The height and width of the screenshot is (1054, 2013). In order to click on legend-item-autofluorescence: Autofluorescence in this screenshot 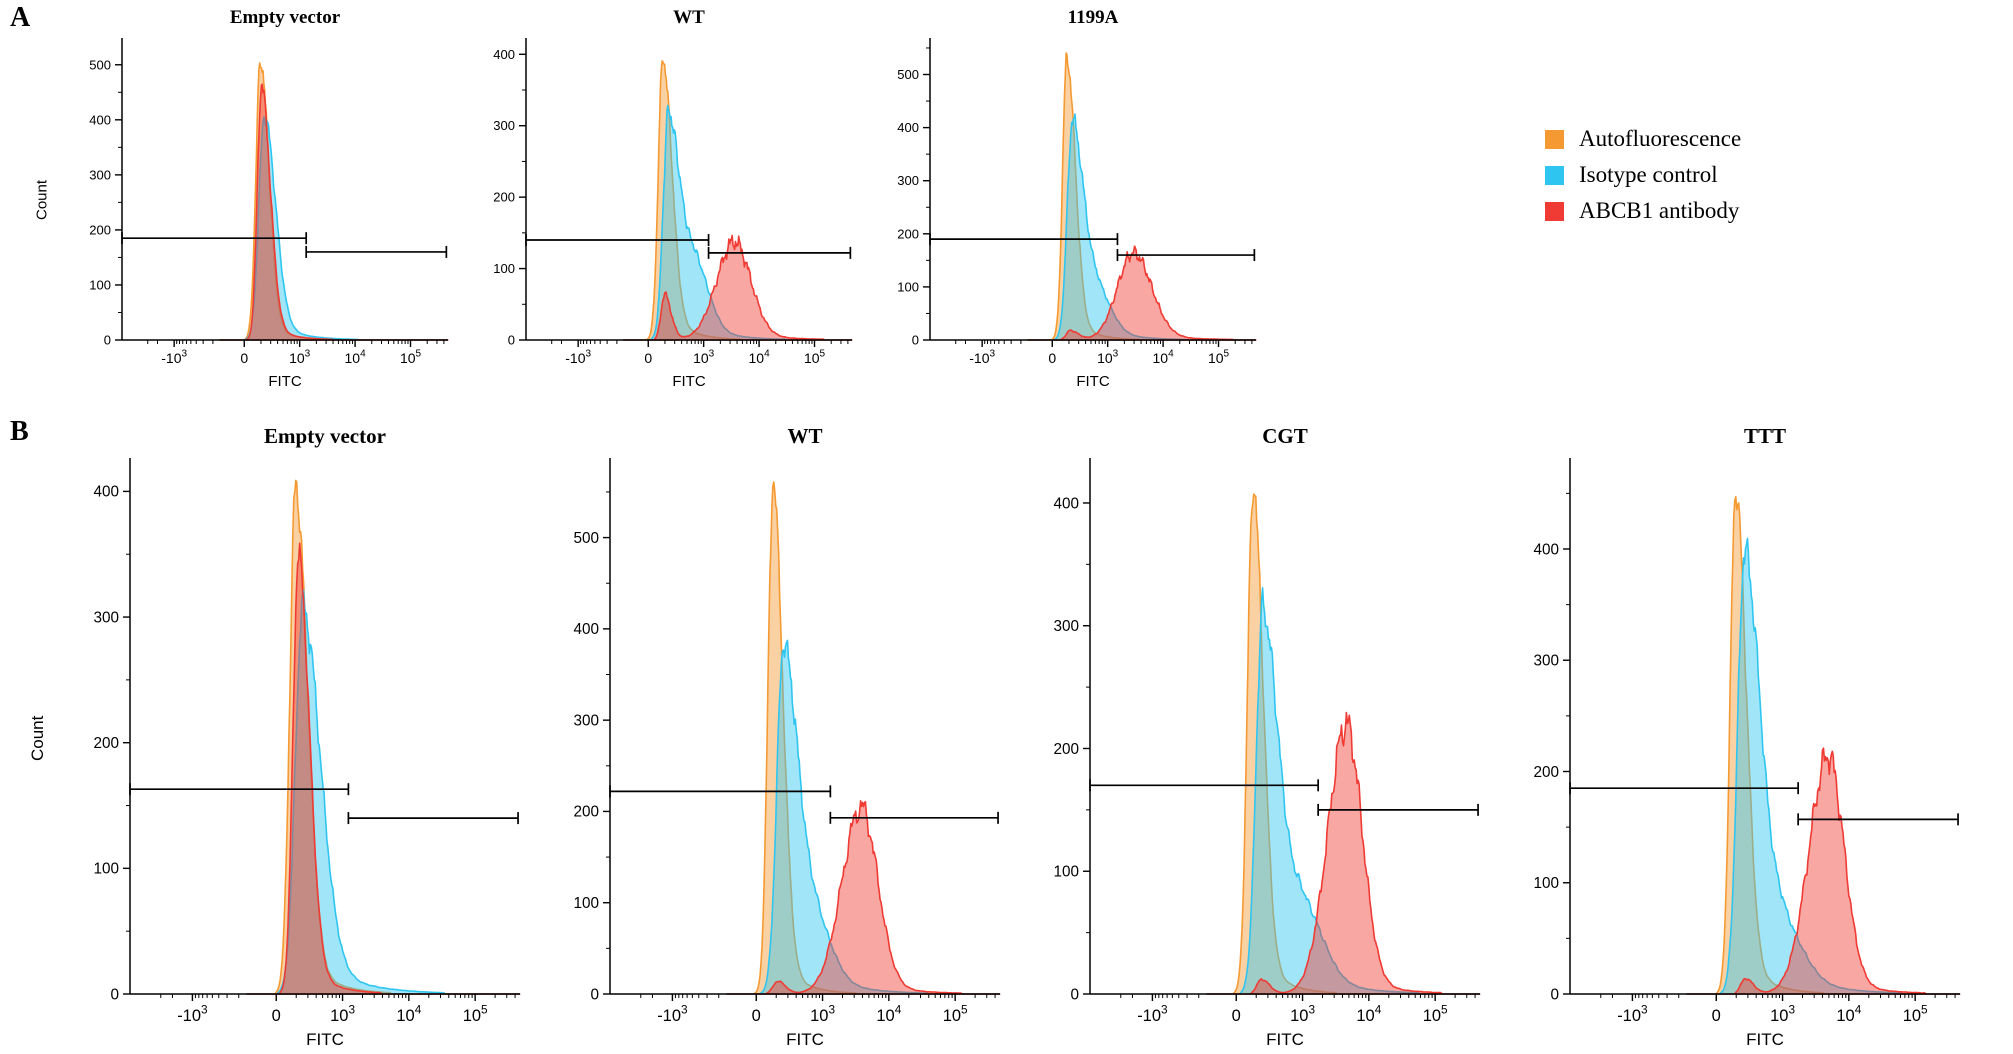, I will do `click(1643, 139)`.